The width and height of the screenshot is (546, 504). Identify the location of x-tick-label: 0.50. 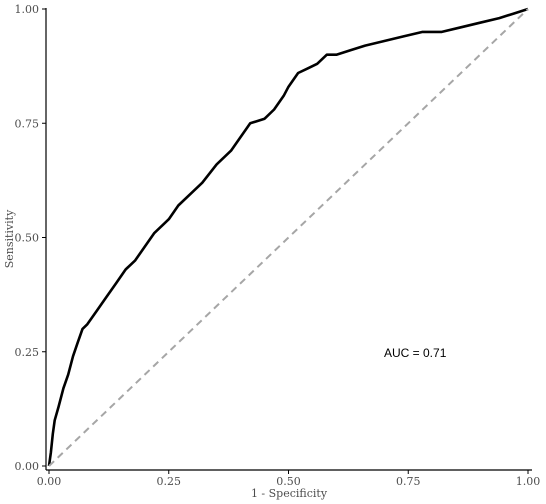
(288, 481).